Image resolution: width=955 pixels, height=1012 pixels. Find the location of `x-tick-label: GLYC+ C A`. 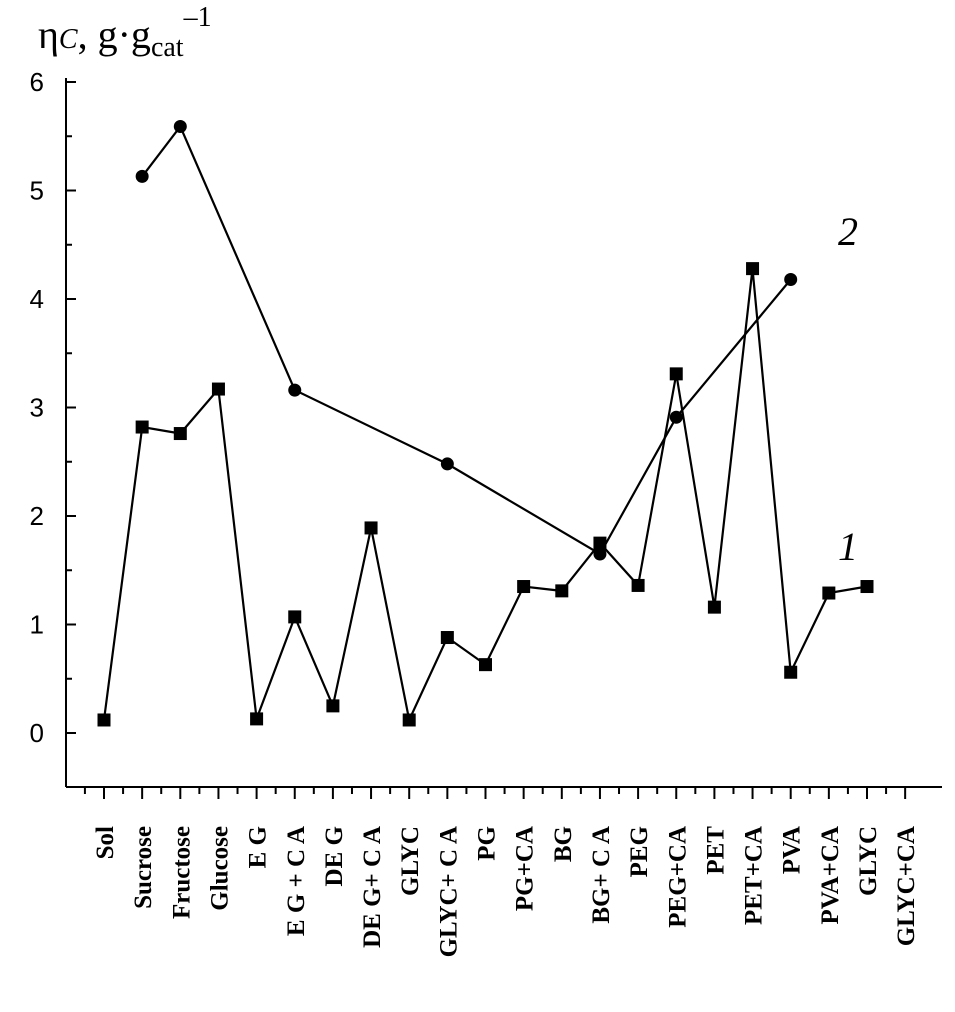

x-tick-label: GLYC+ C A is located at coordinates (448, 891).